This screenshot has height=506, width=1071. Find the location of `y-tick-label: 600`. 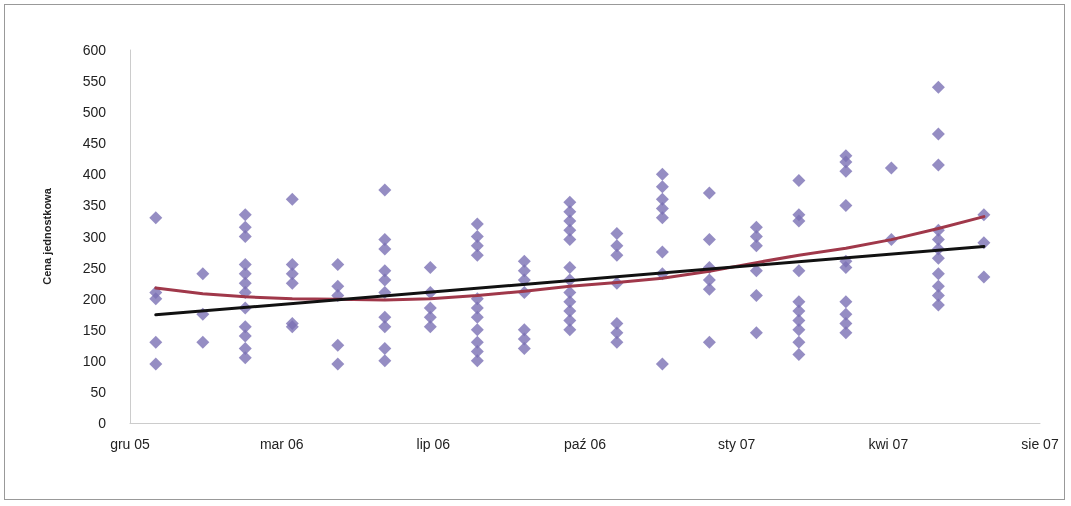

y-tick-label: 600 is located at coordinates (94, 50).